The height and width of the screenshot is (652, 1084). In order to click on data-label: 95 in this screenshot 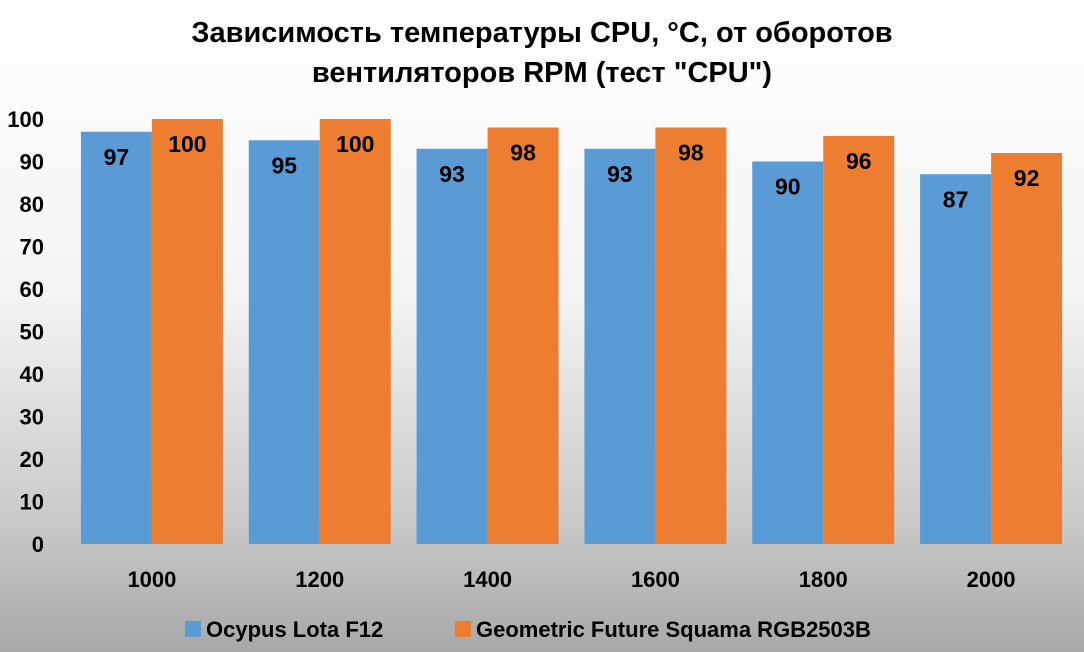, I will do `click(284, 165)`.